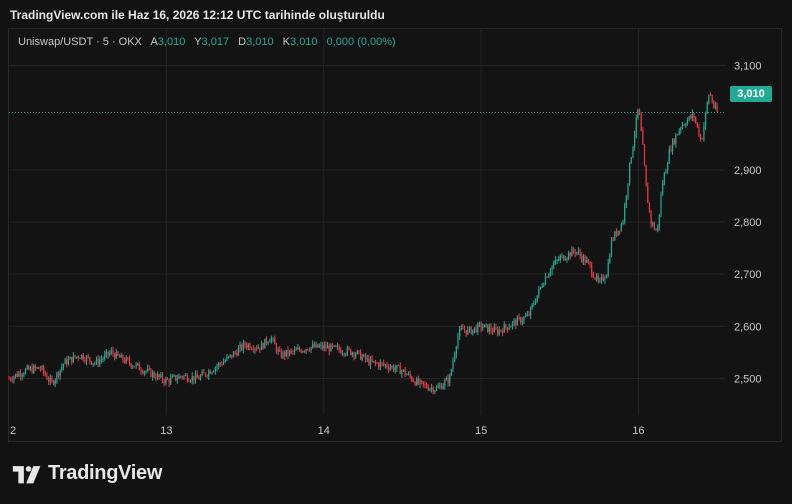 The image size is (792, 504). I want to click on change-value: 0,000 (0,00%), so click(361, 42).